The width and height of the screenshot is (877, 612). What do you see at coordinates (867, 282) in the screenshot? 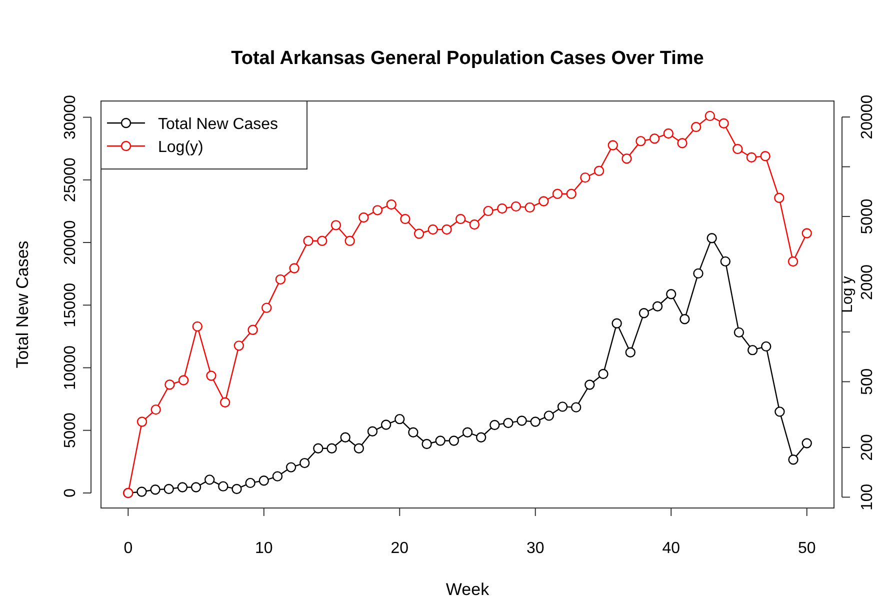
I see `y2-tick-label: 2000` at bounding box center [867, 282].